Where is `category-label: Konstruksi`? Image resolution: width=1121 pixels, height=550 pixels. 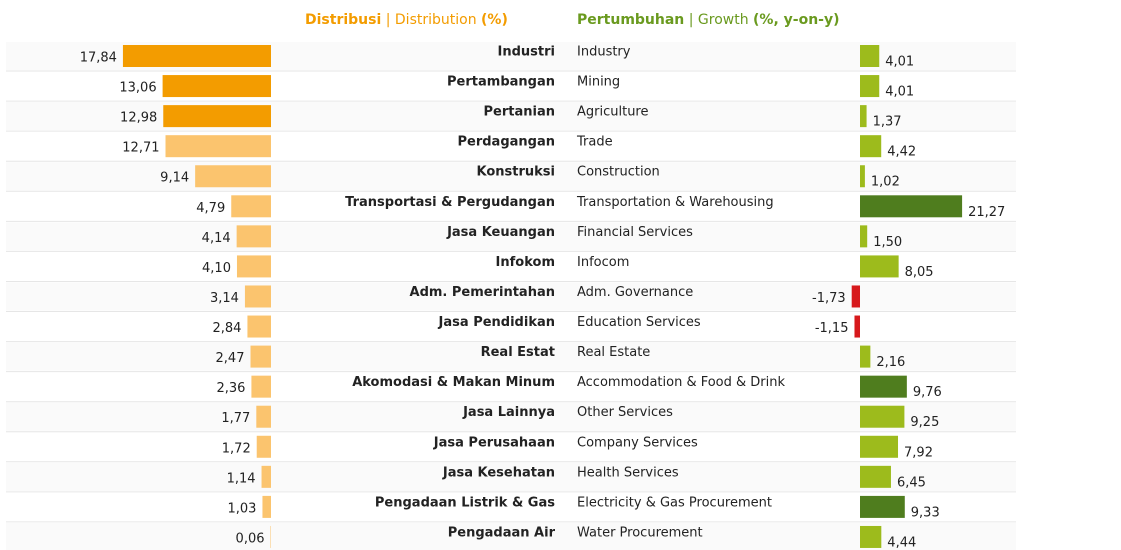 category-label: Konstruksi is located at coordinates (516, 172).